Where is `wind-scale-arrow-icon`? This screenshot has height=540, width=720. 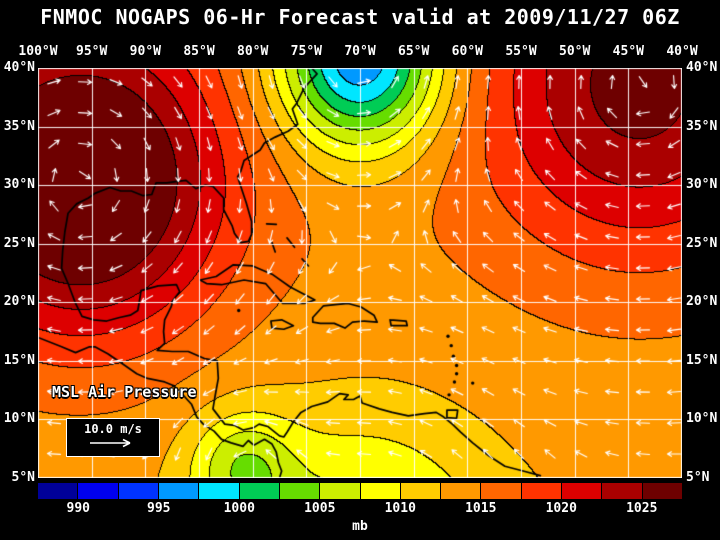 wind-scale-arrow-icon is located at coordinates (110, 443).